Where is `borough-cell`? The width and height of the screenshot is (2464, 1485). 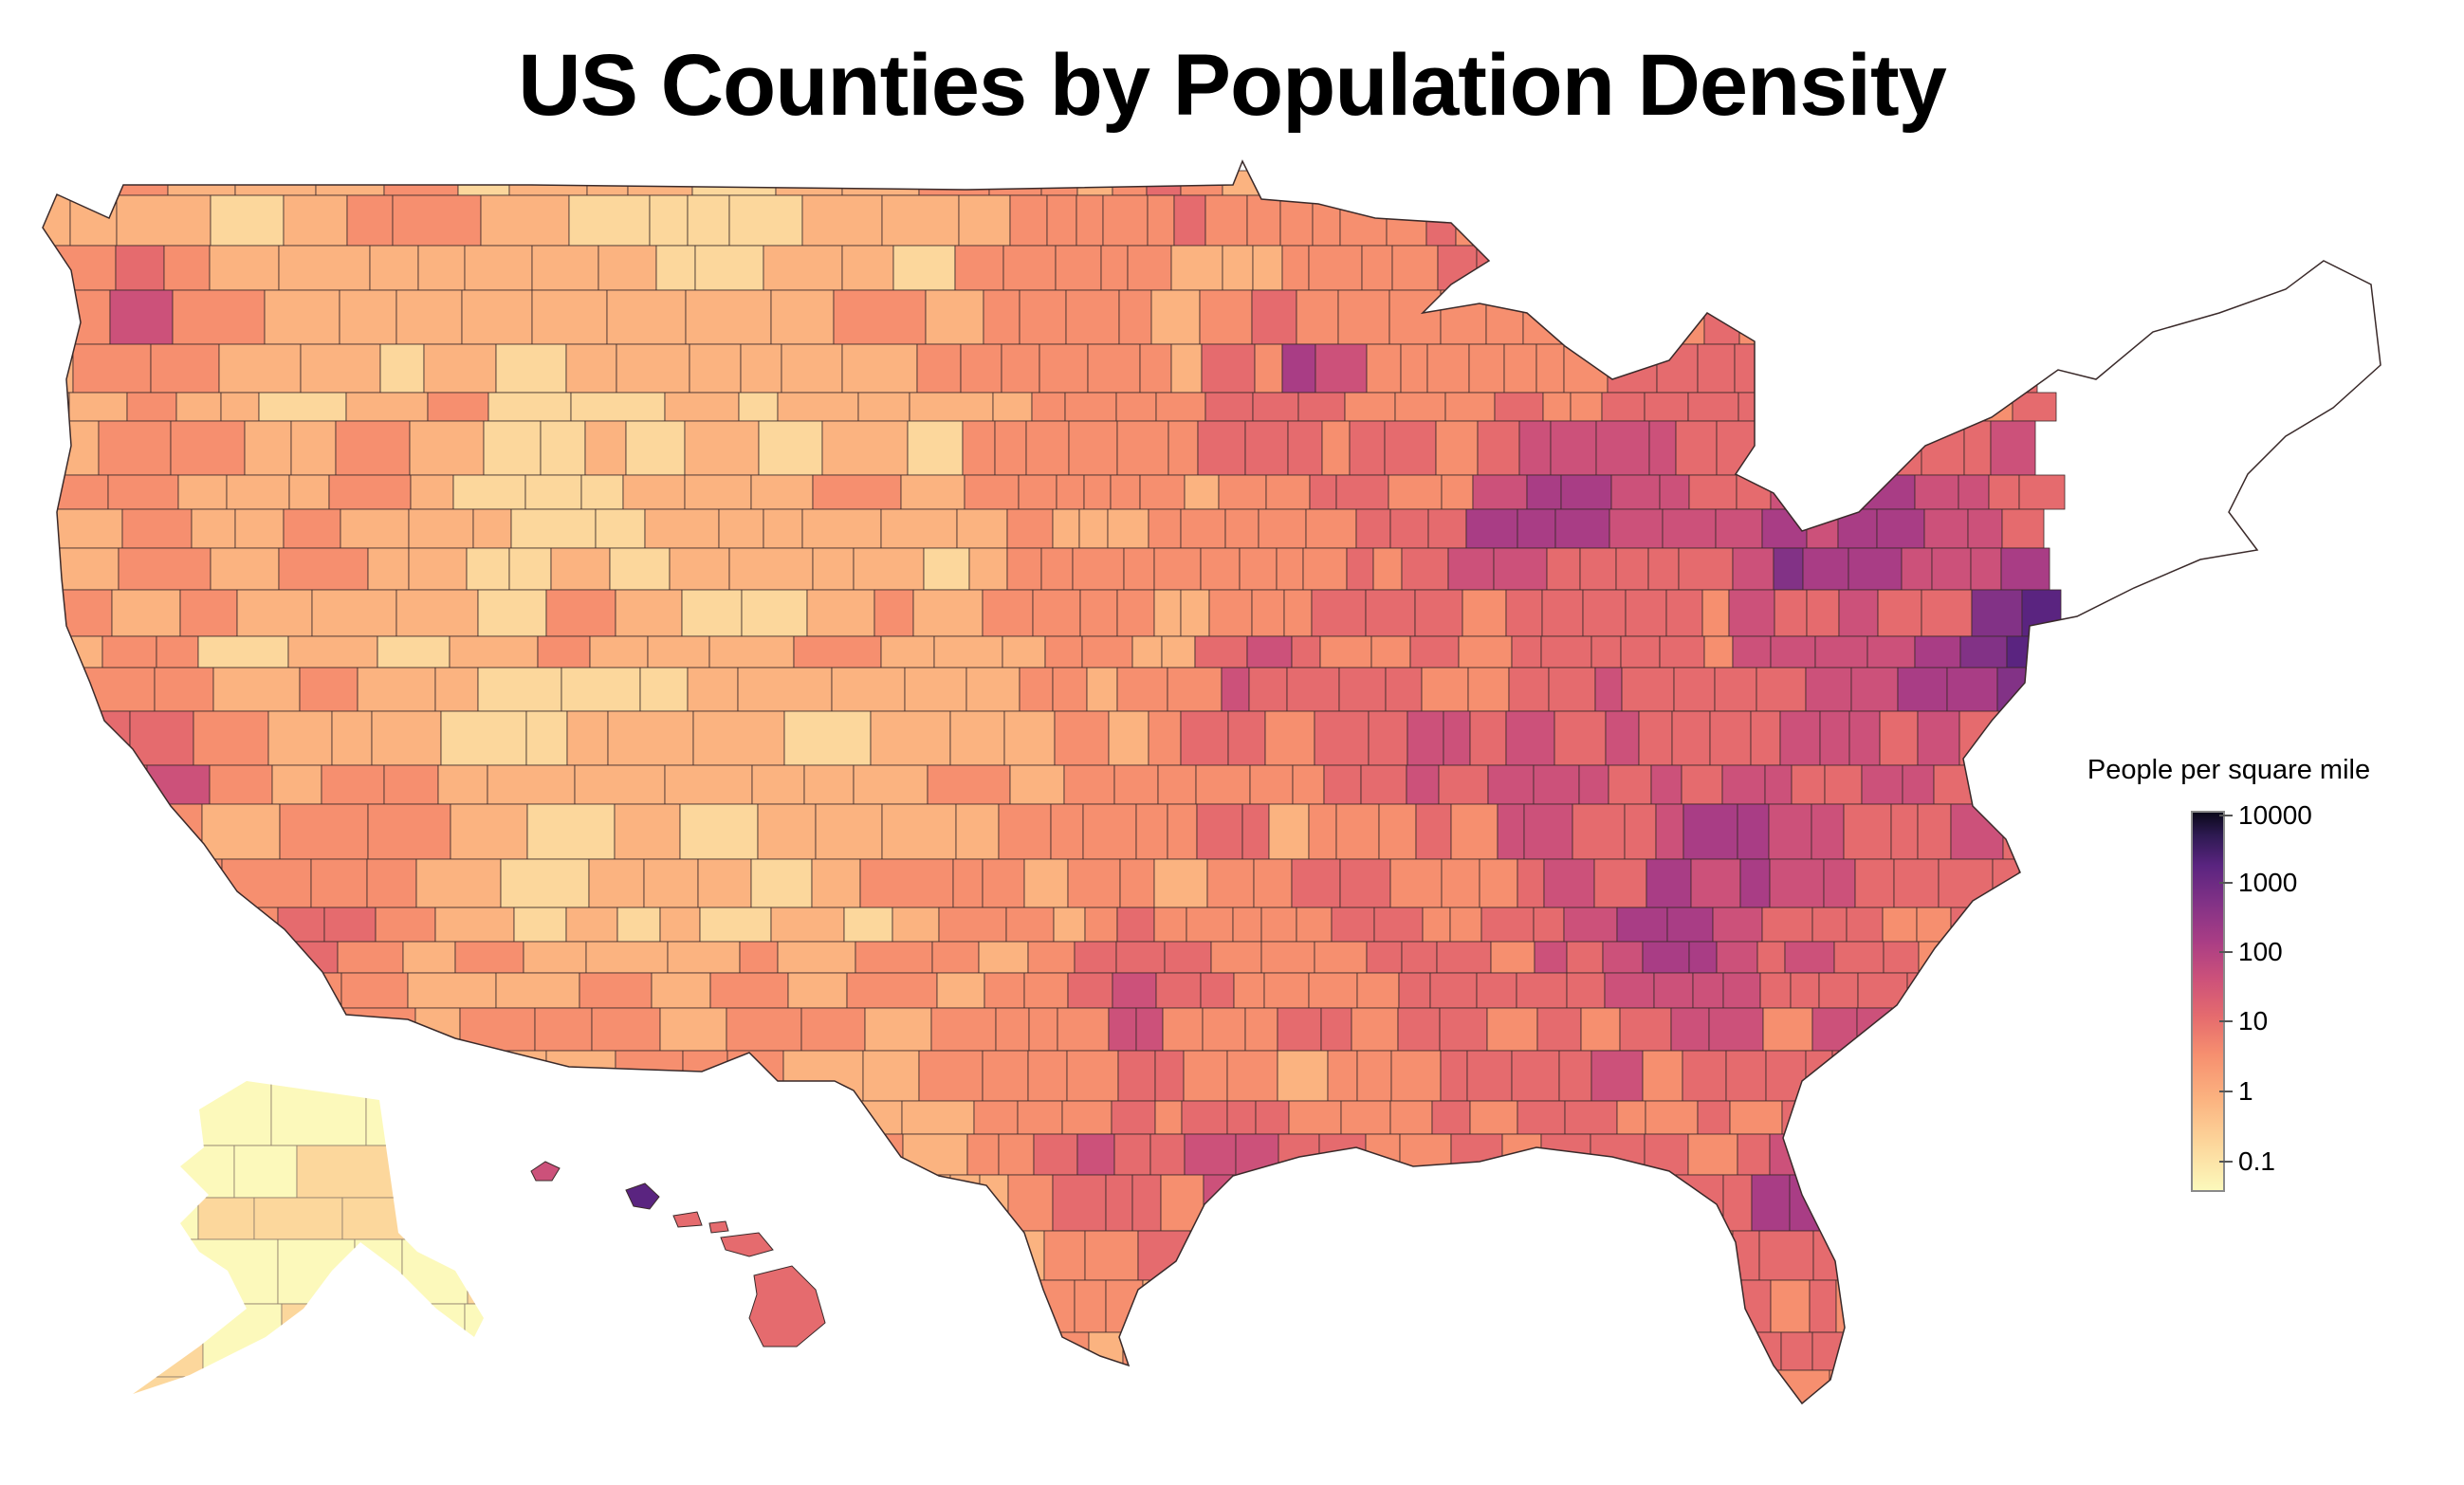 borough-cell is located at coordinates (226, 1218).